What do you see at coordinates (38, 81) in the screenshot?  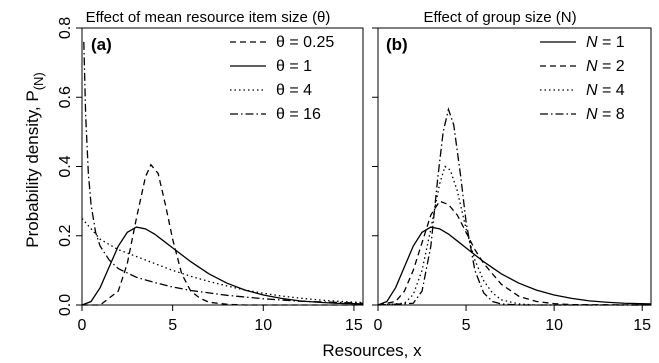 I see `y-axis-label-sub: (N)` at bounding box center [38, 81].